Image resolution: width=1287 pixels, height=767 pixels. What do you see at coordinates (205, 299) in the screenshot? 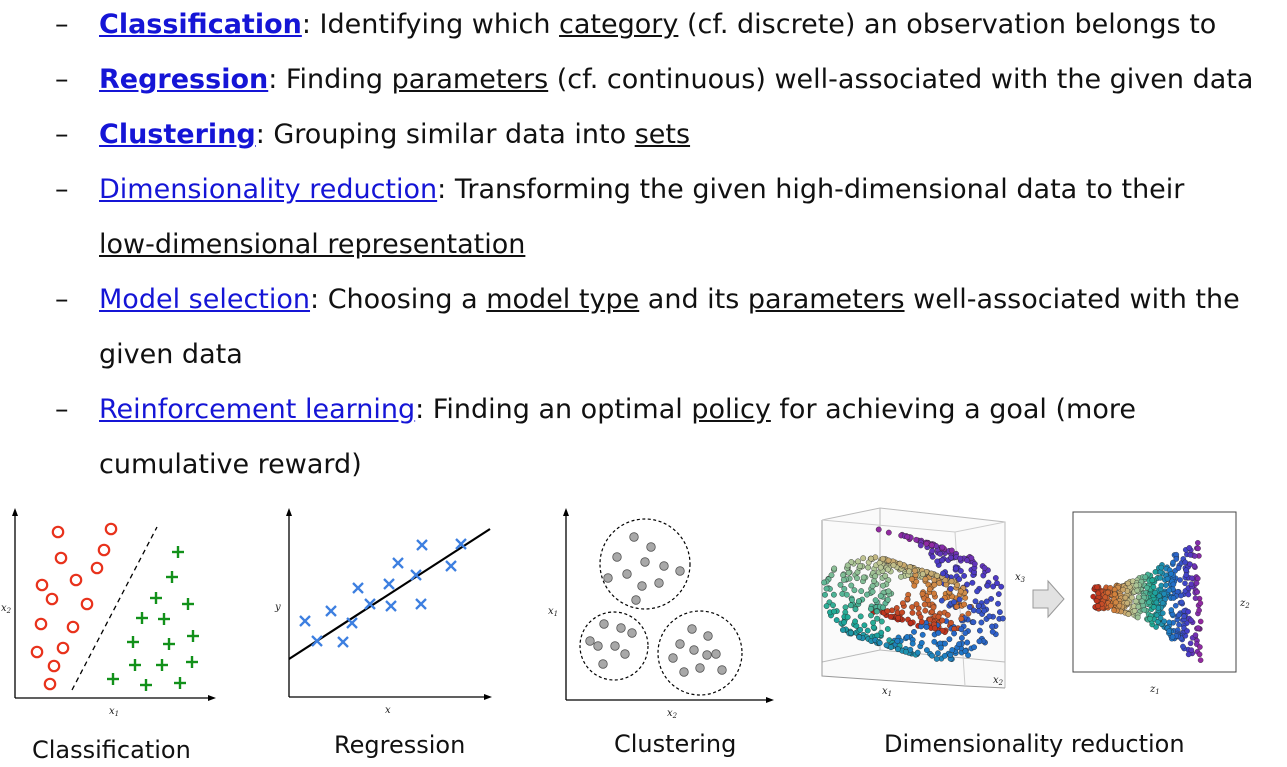
I see `term-link: Model selection` at bounding box center [205, 299].